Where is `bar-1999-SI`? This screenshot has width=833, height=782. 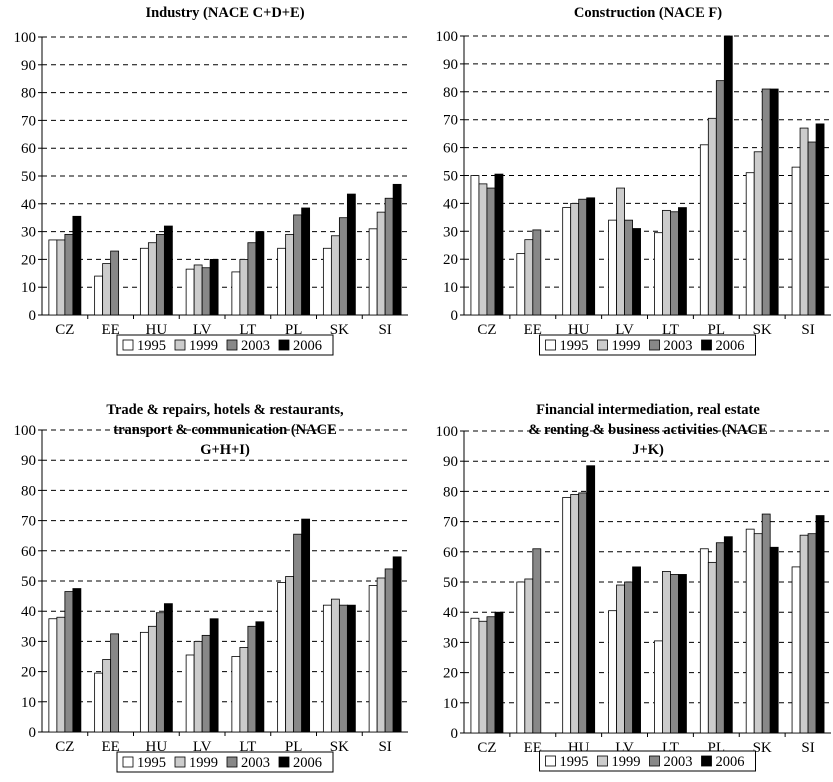 bar-1999-SI is located at coordinates (804, 221).